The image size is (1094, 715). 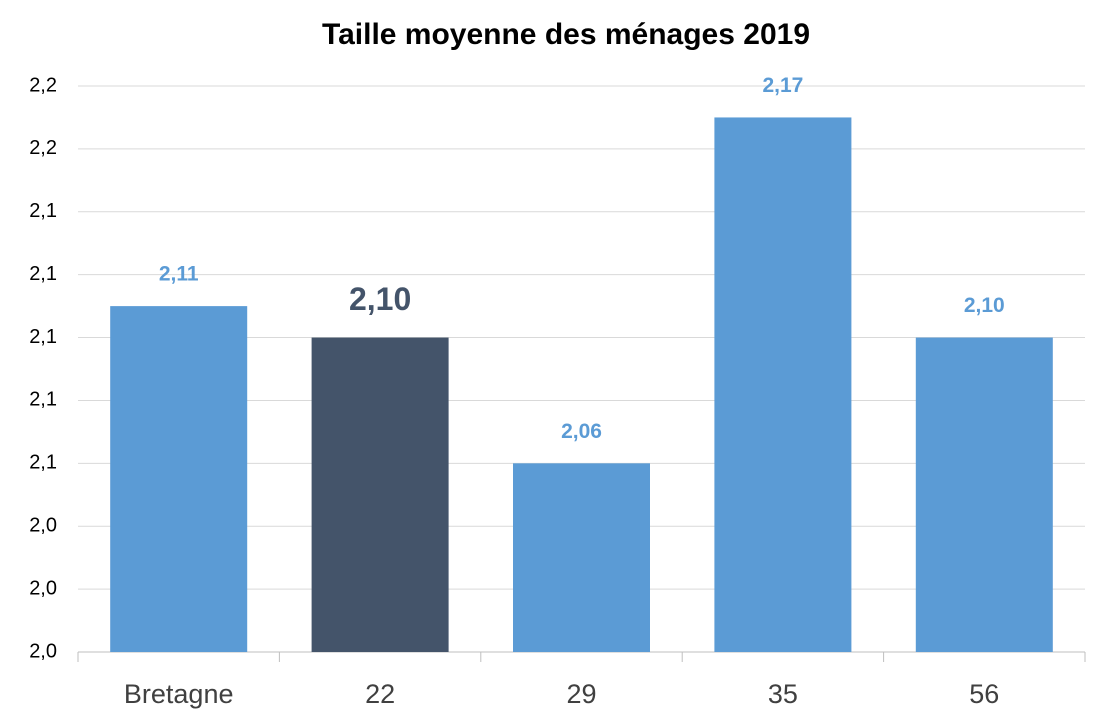 I want to click on x-tick-label: 35, so click(x=783, y=694).